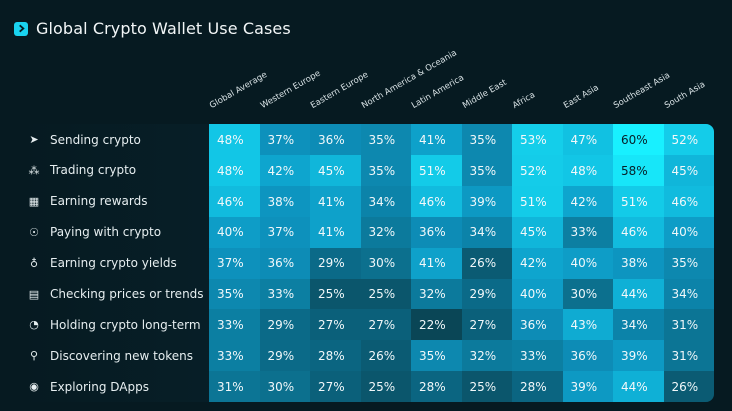 The height and width of the screenshot is (411, 732). I want to click on chart-title: Global Crypto Wallet Use Cases, so click(152, 28).